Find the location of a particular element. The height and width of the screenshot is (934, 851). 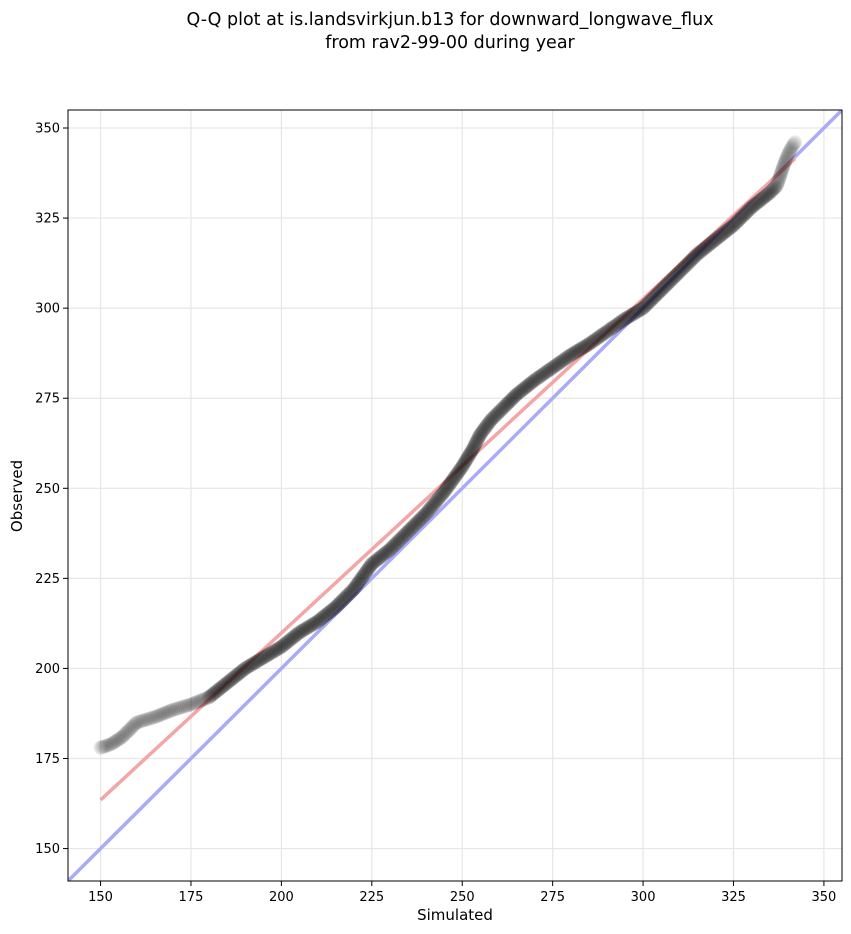

x-tick-label: 150 is located at coordinates (100, 897).